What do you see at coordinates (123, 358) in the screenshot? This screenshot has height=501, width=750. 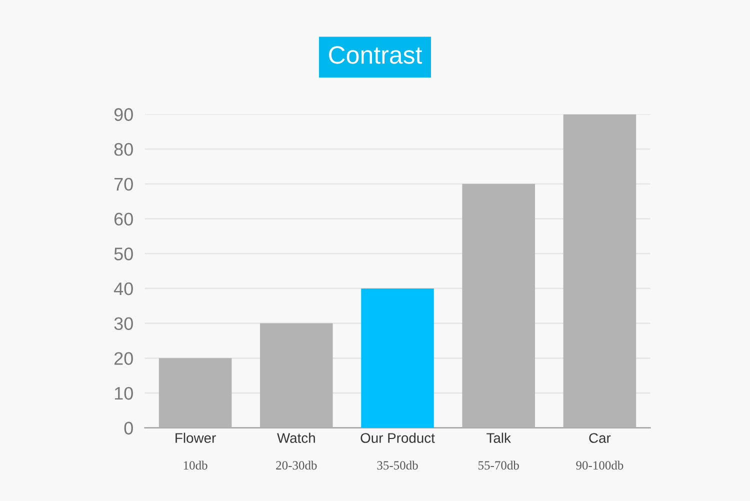 I see `y-tick-label: 20` at bounding box center [123, 358].